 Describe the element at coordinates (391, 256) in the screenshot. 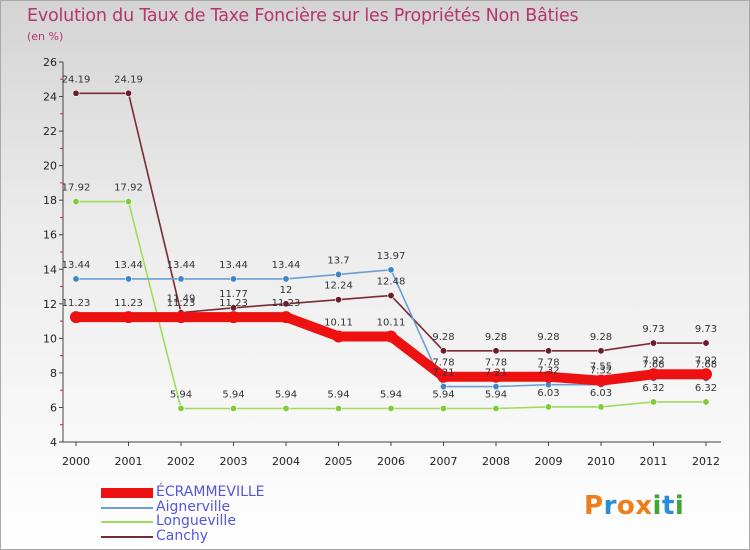

I see `data-label: 13.97` at that location.